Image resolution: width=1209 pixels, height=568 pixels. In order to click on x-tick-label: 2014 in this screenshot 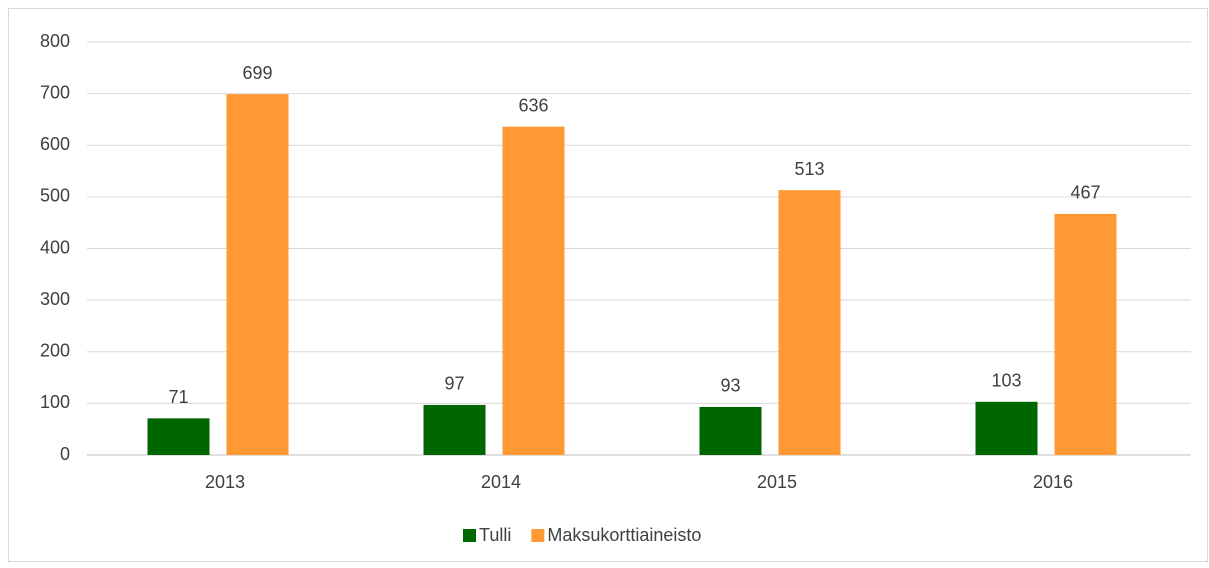, I will do `click(501, 482)`.